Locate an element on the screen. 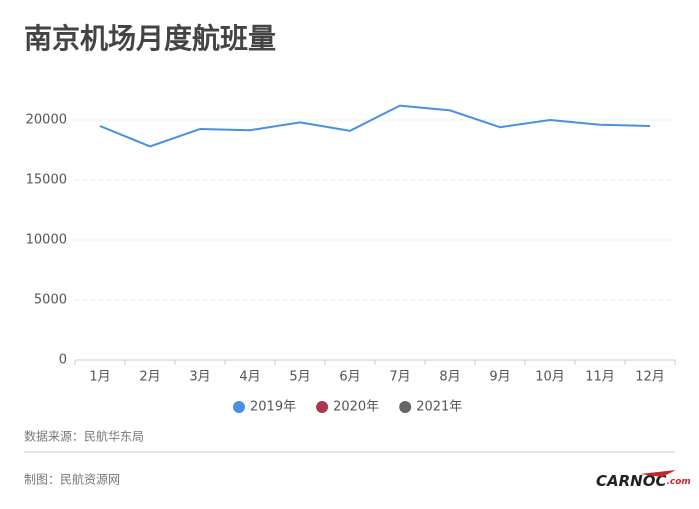  logo: CARNOC.com is located at coordinates (643, 481).